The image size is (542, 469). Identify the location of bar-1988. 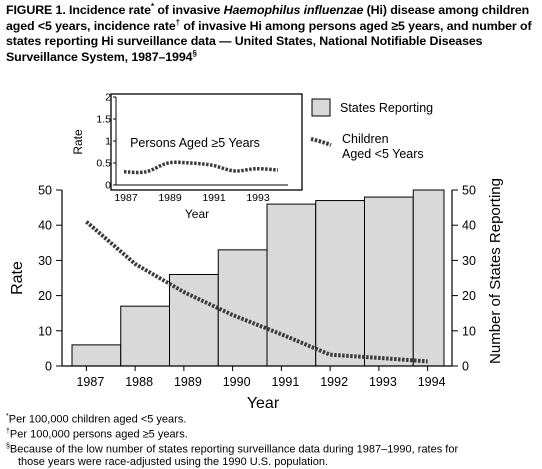
(145, 336).